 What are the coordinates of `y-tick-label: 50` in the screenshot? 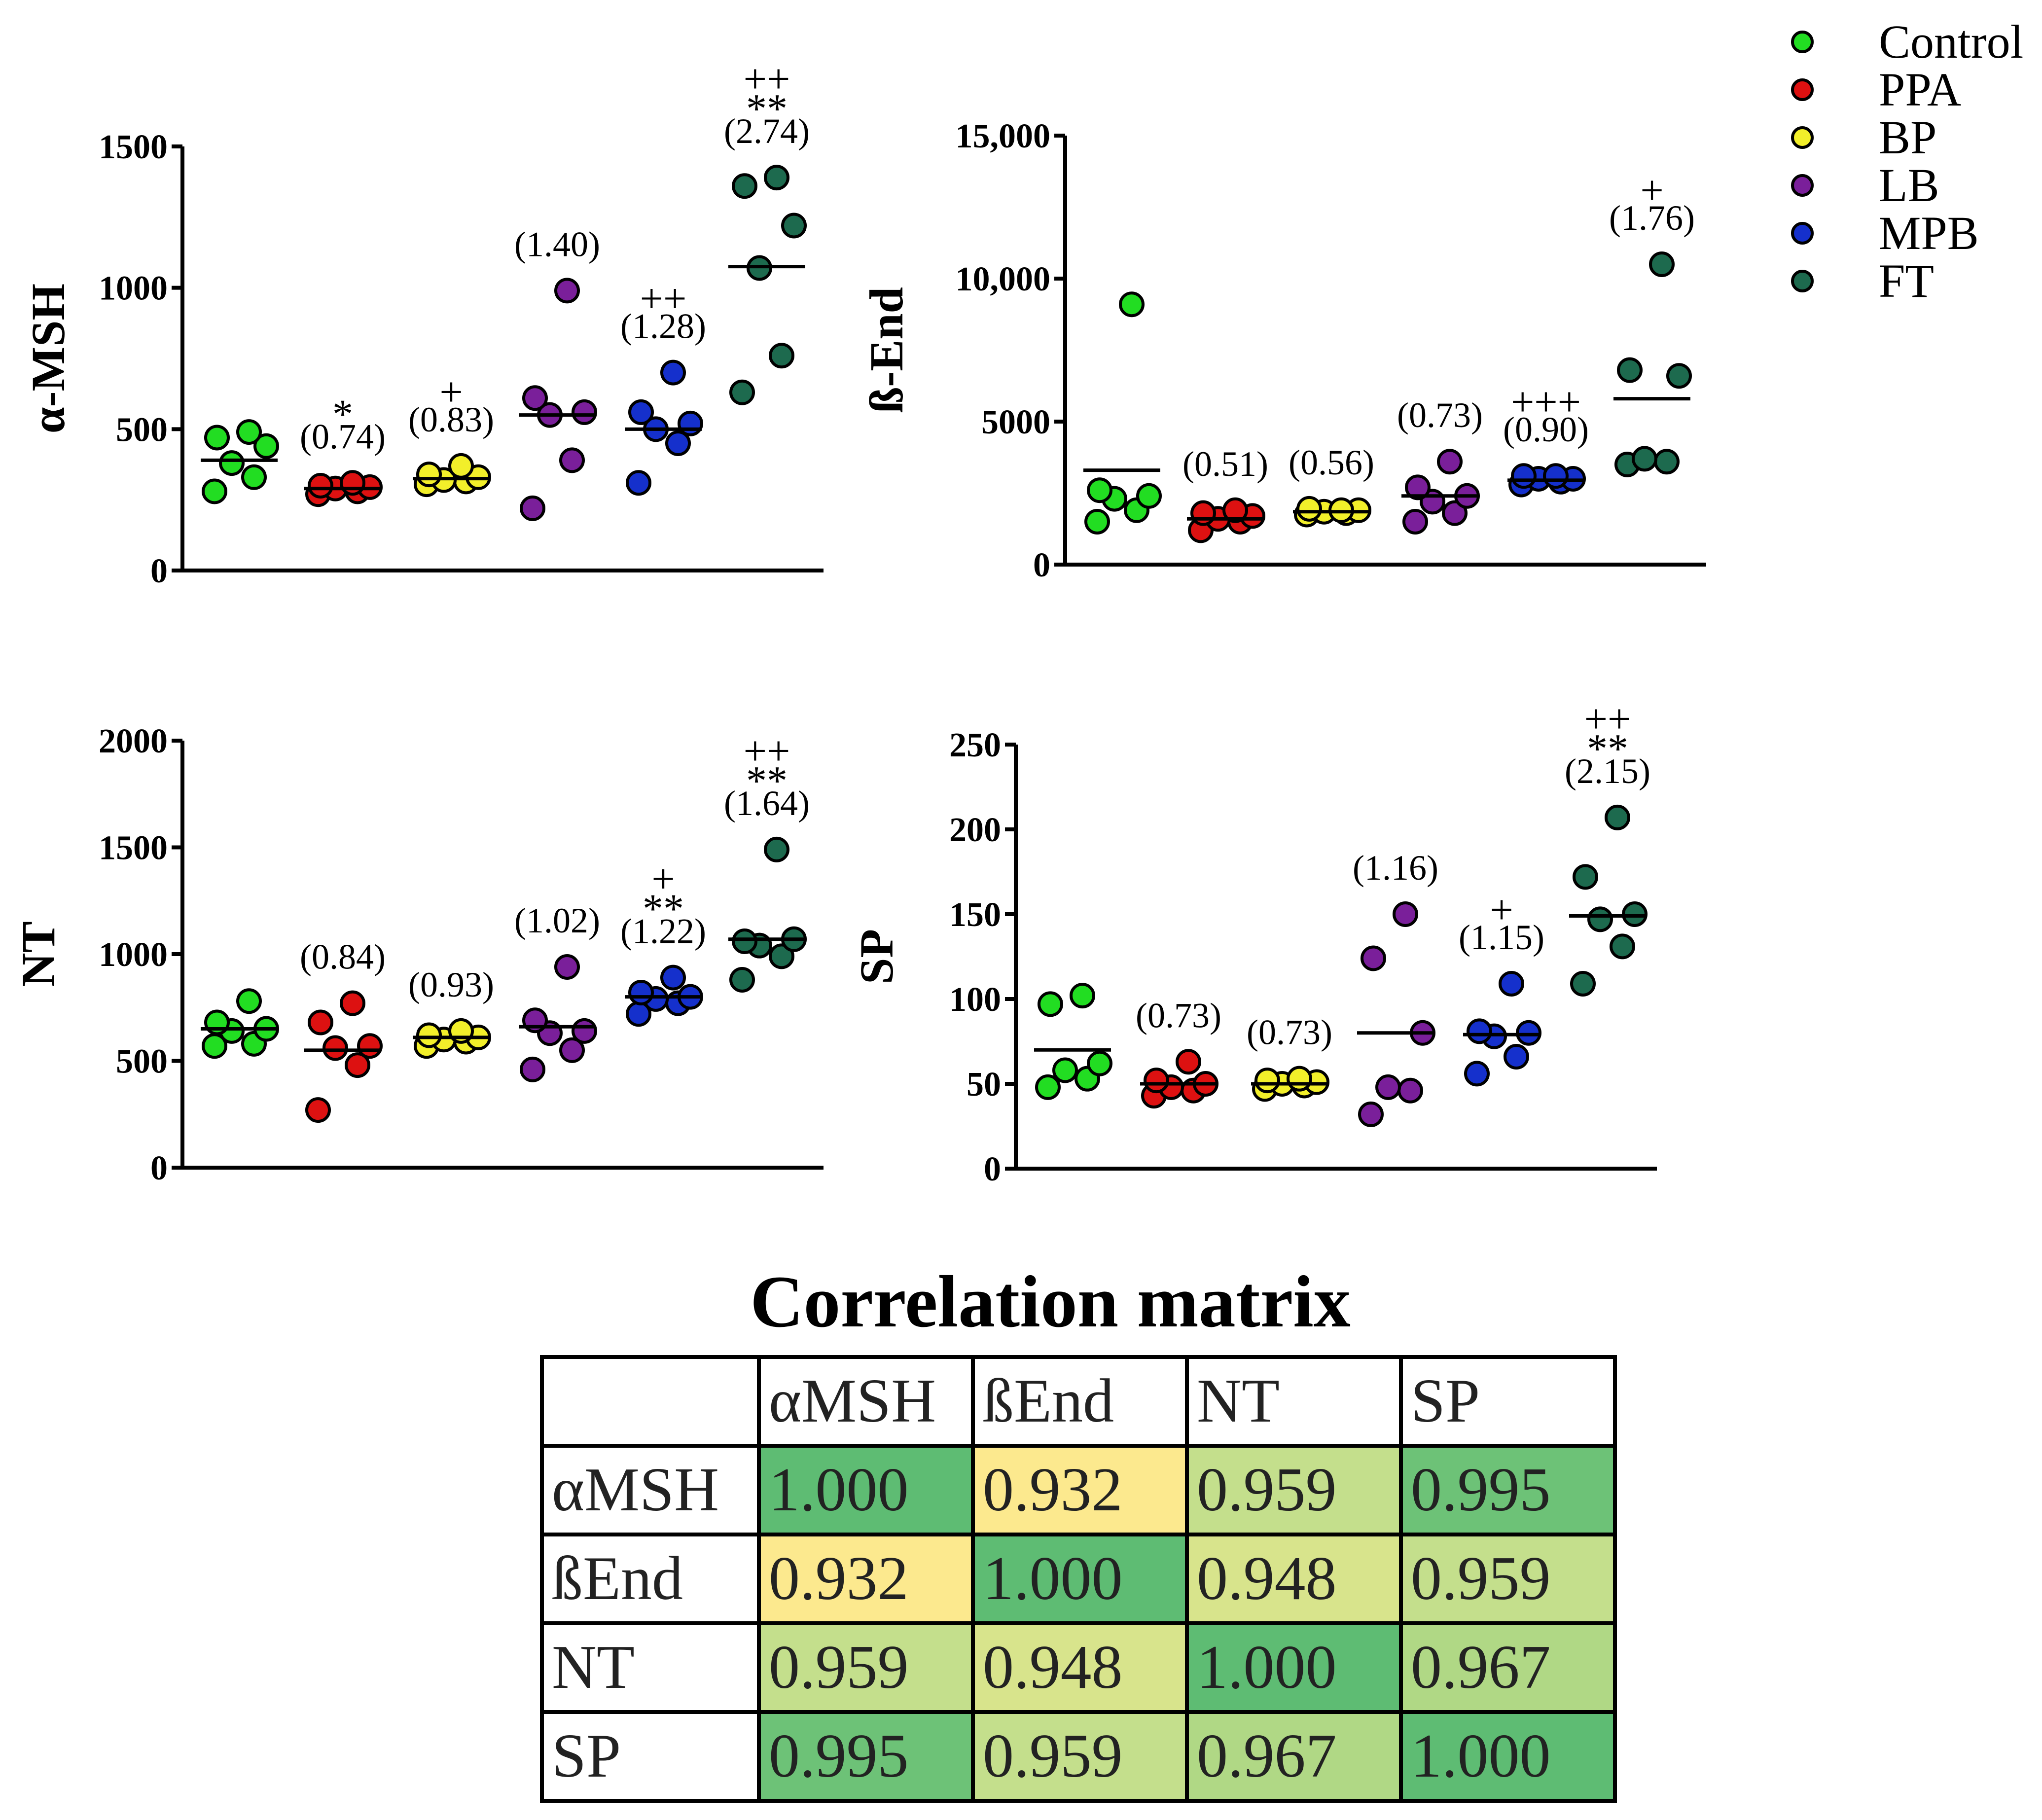 It's located at (984, 1085).